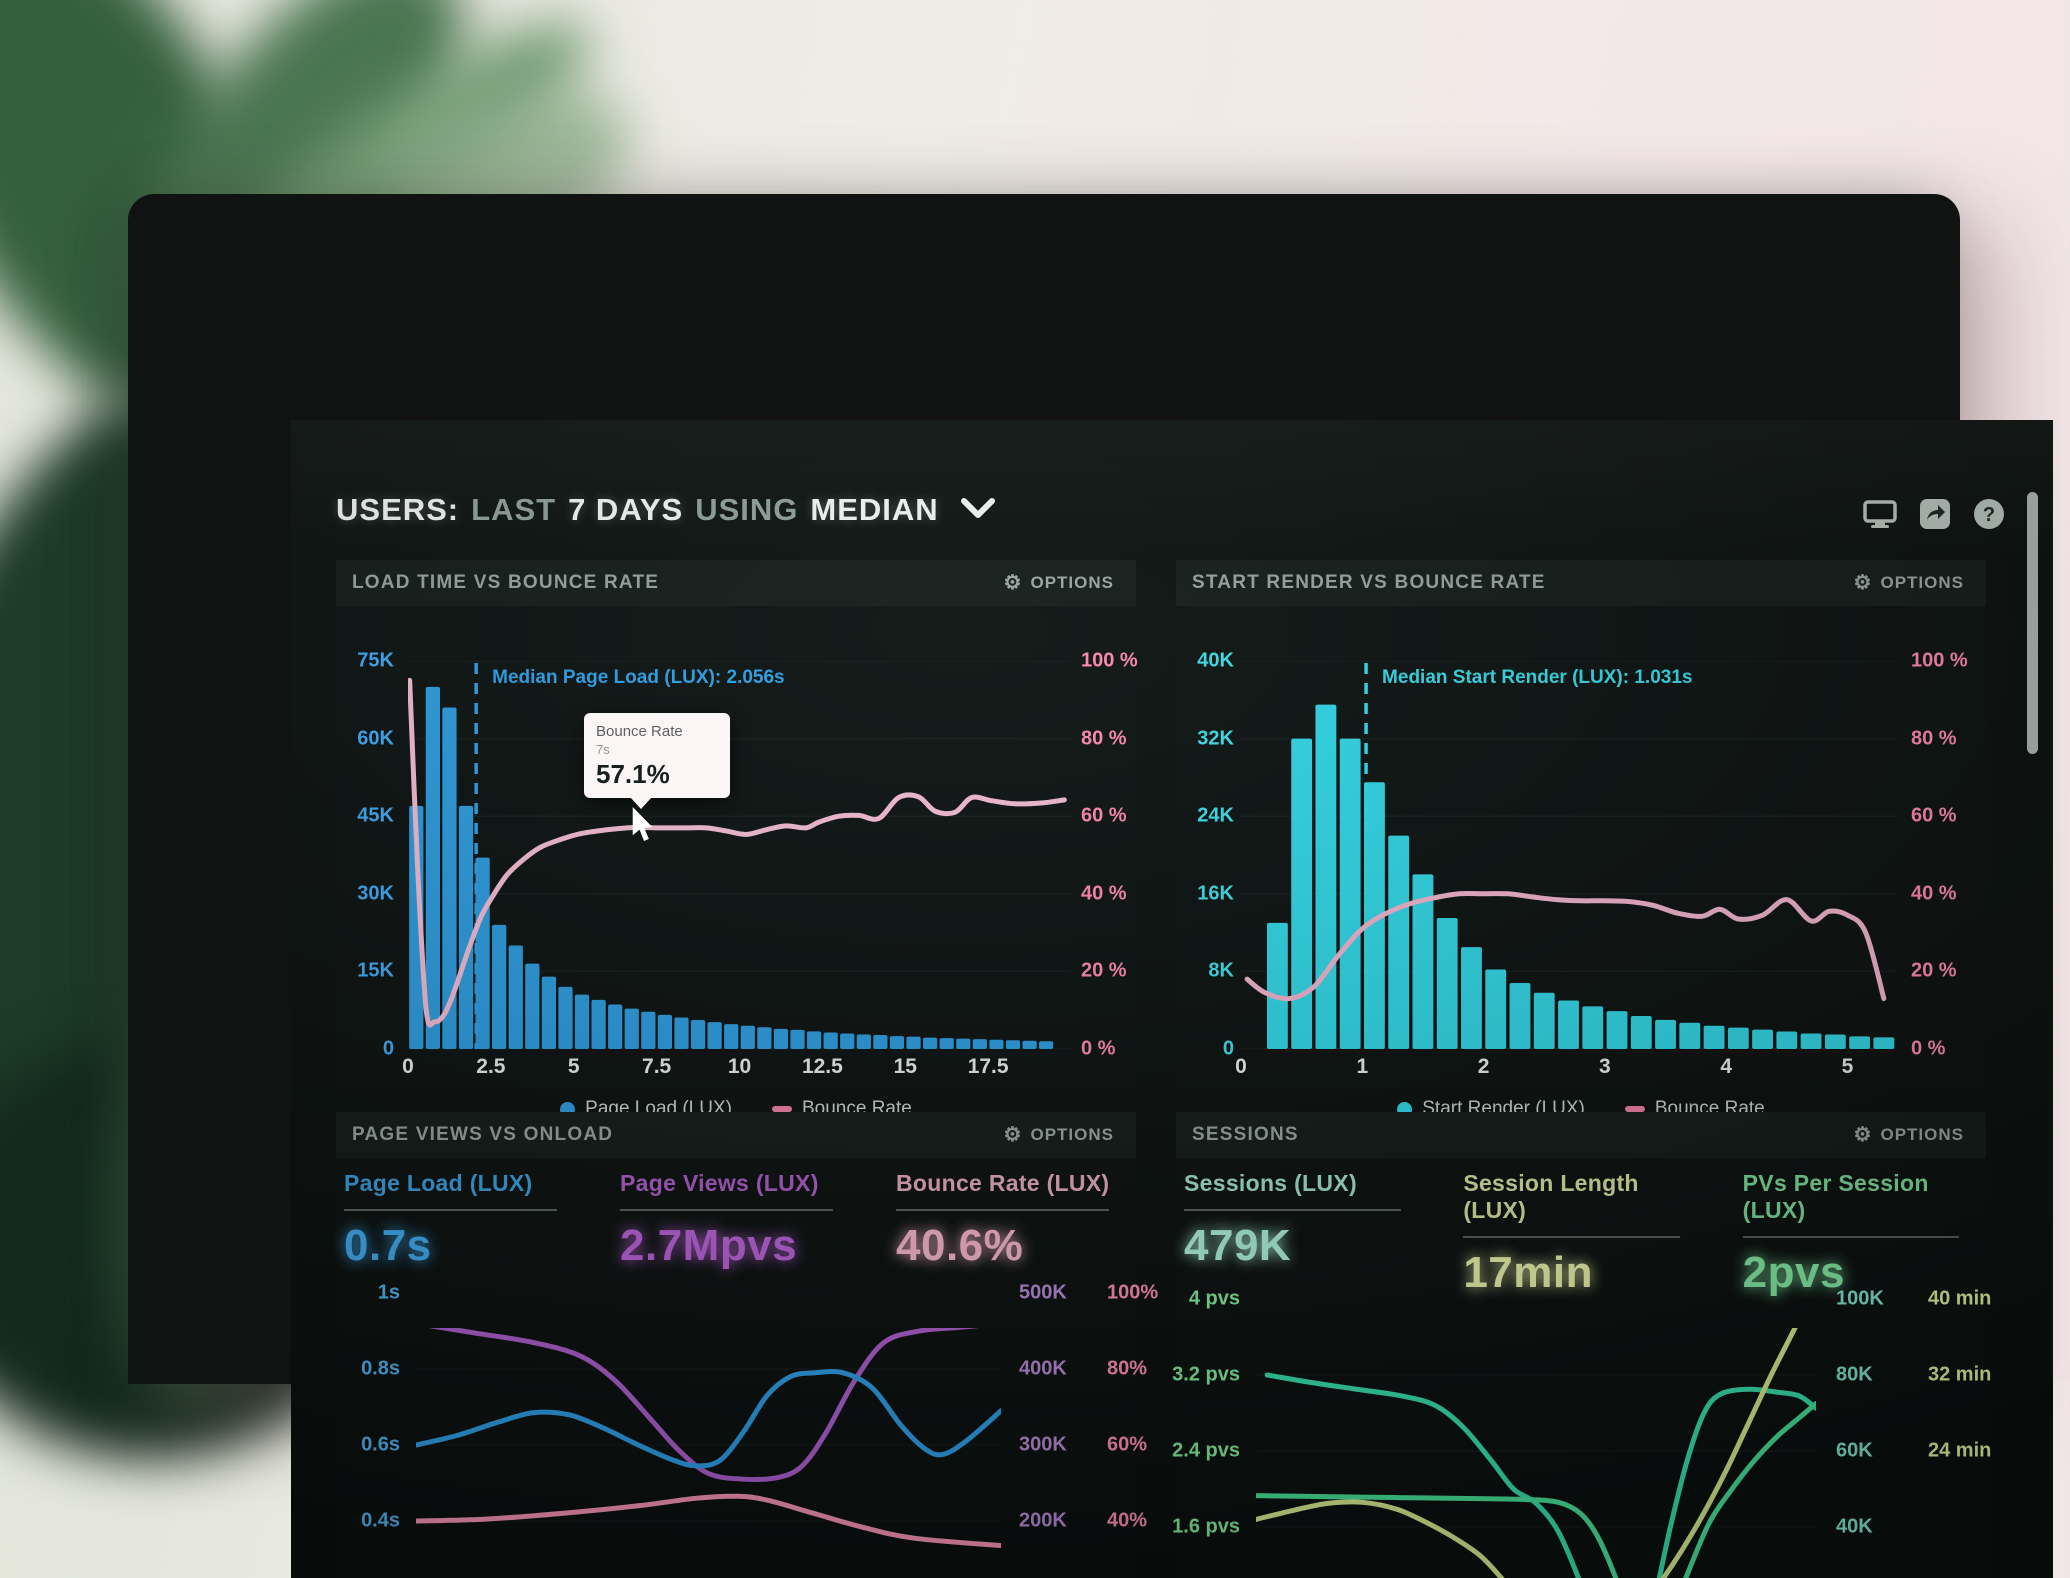 Image resolution: width=2070 pixels, height=1578 pixels. I want to click on y-axis-left: 40K 32K 24K 16K 8K 0, so click(1208, 855).